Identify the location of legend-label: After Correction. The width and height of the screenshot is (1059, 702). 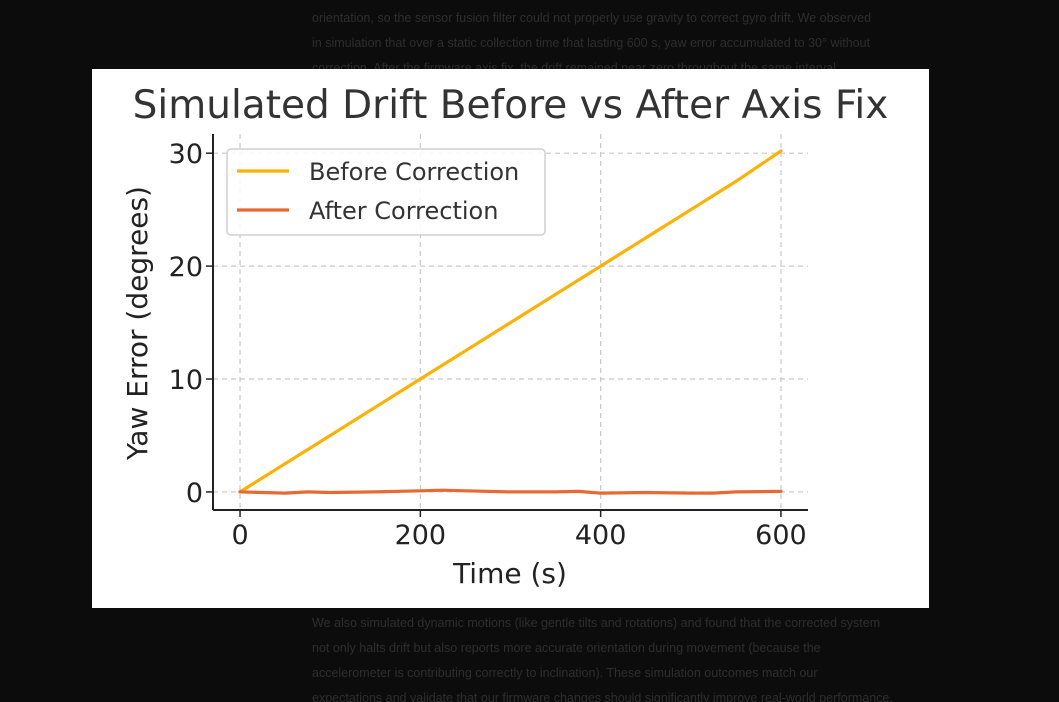
(403, 211).